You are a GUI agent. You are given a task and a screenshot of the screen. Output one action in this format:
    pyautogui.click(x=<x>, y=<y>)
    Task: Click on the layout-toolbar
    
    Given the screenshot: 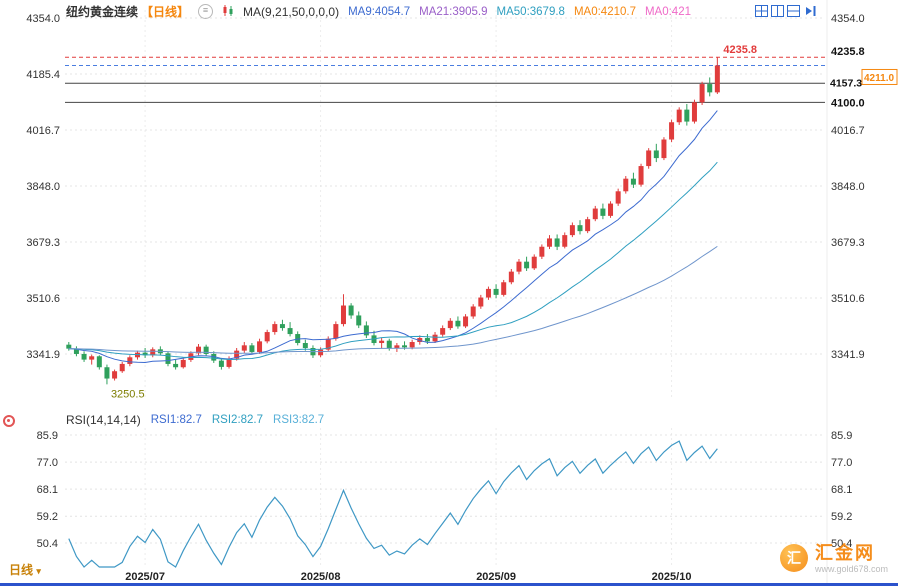 What is the action you would take?
    pyautogui.click(x=785, y=13)
    